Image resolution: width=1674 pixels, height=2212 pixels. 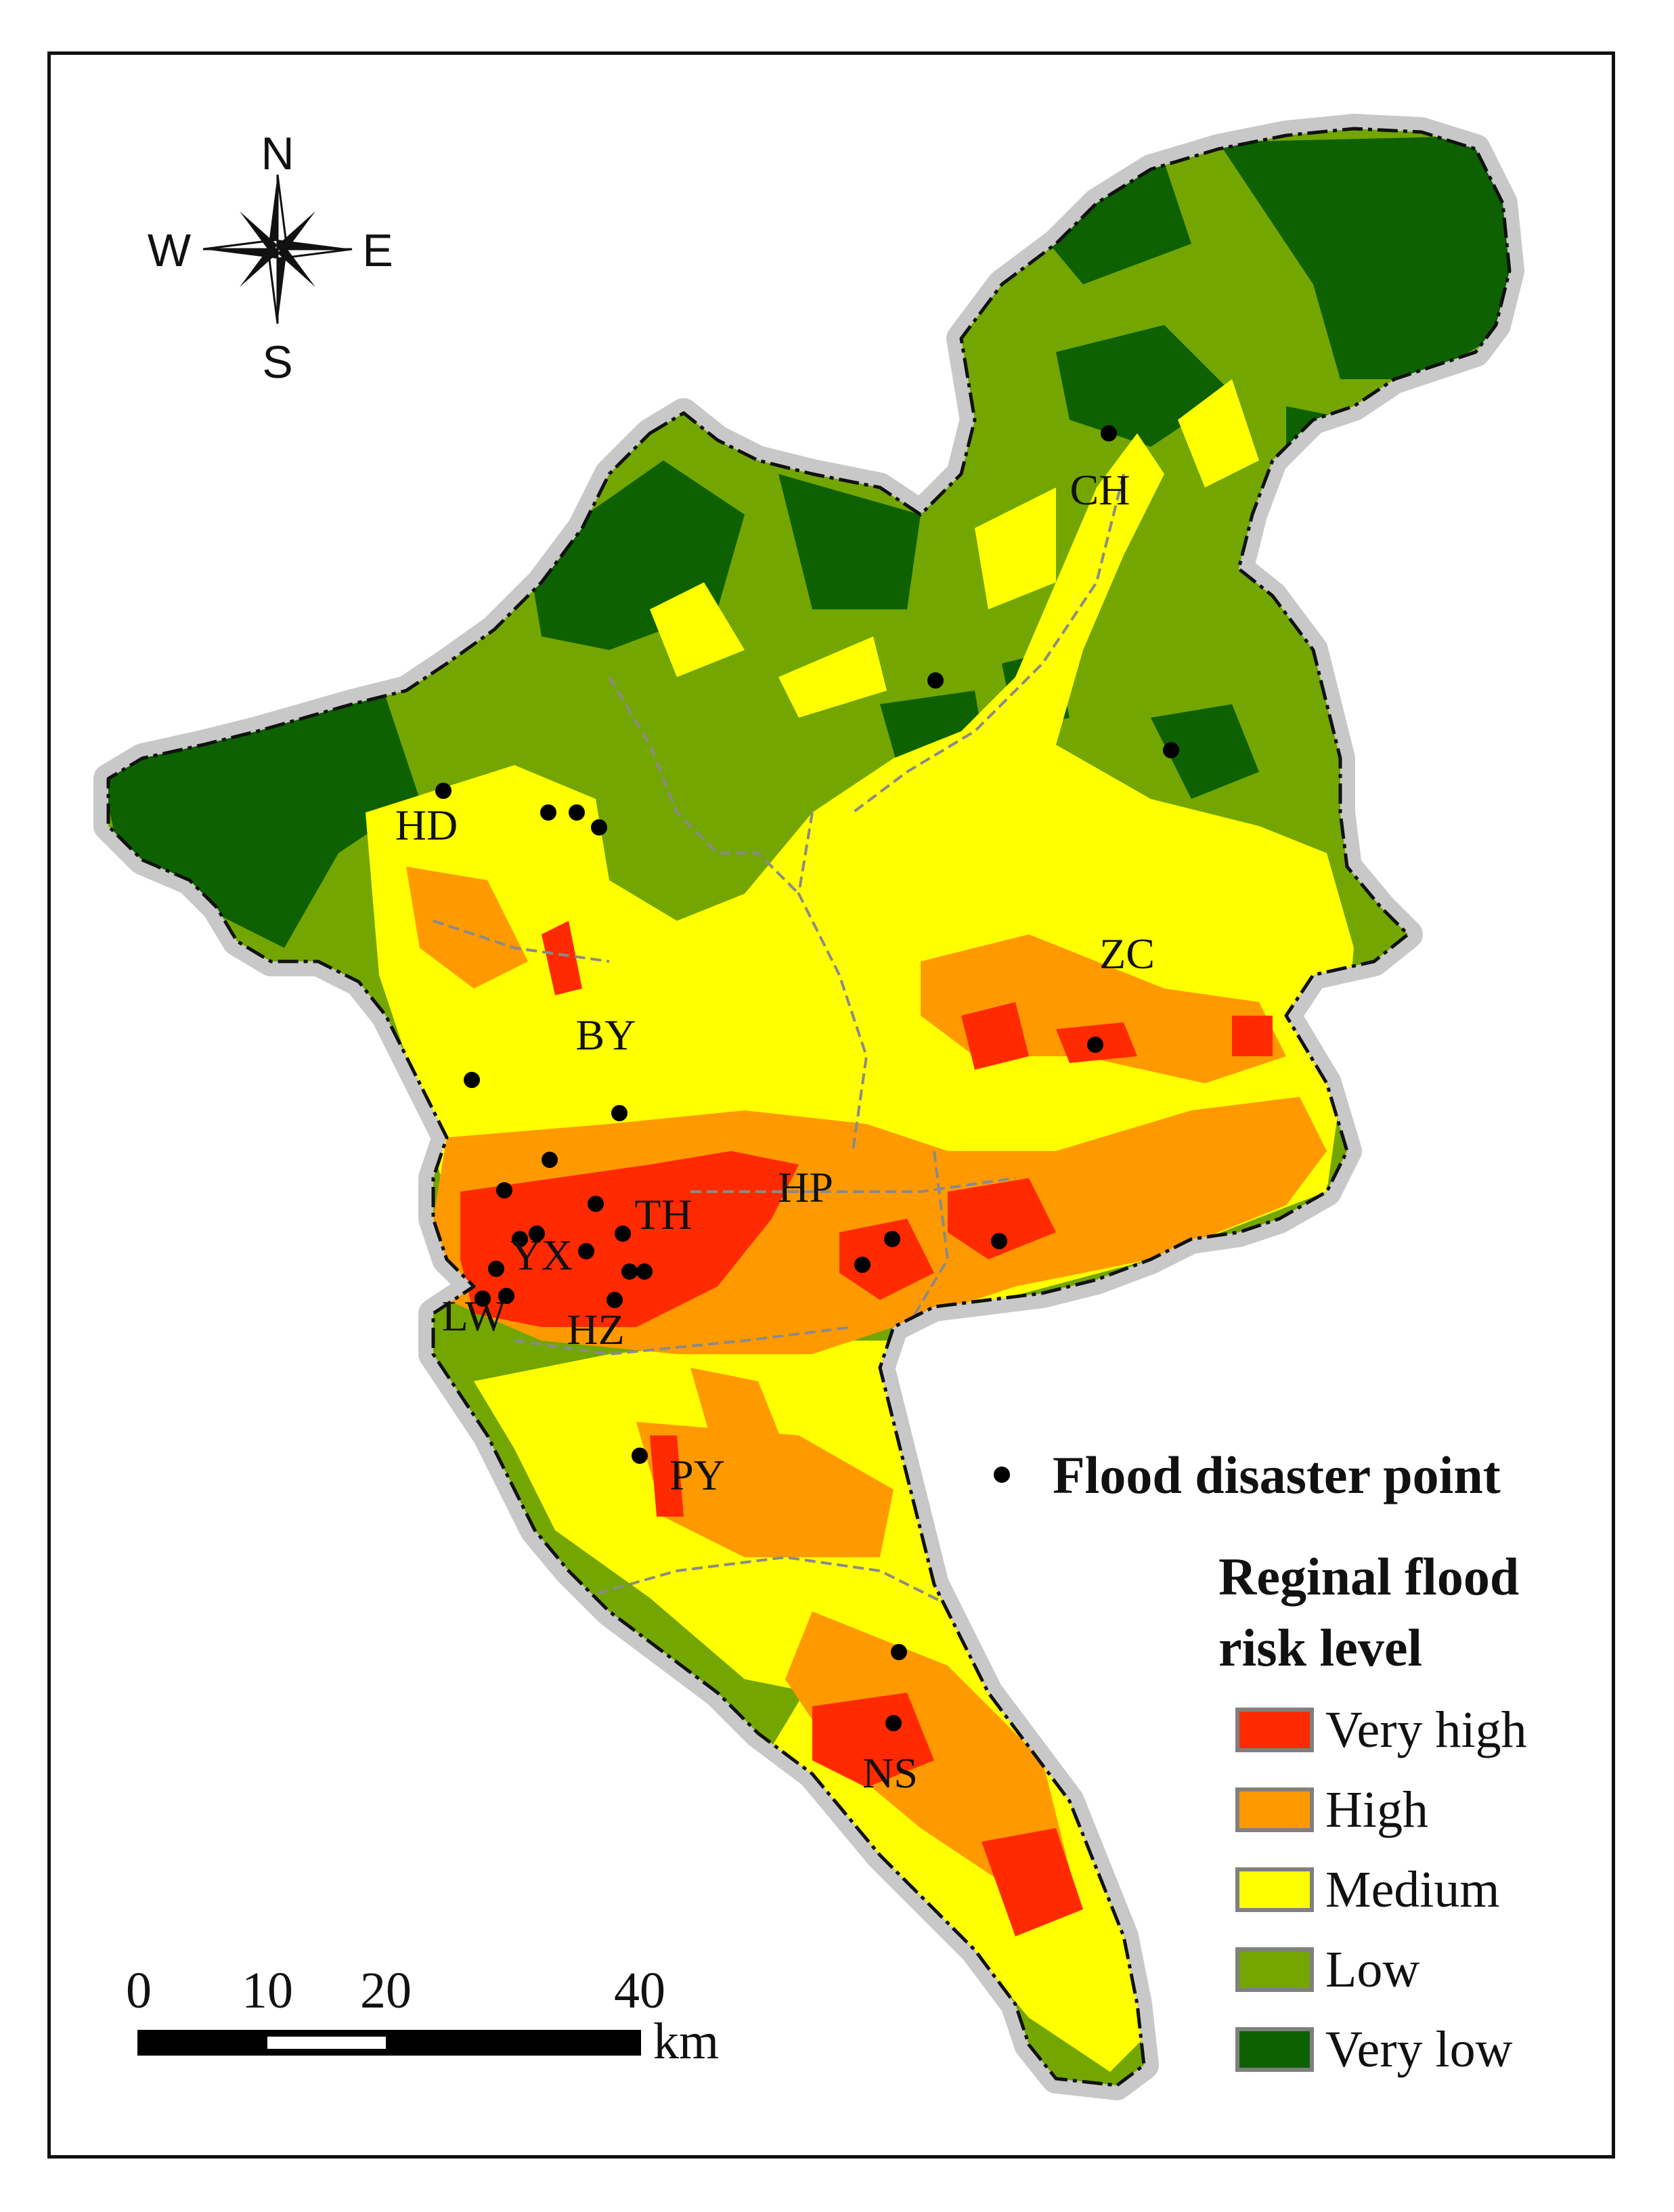 What do you see at coordinates (267, 1990) in the screenshot?
I see `scale-tick-10: 10` at bounding box center [267, 1990].